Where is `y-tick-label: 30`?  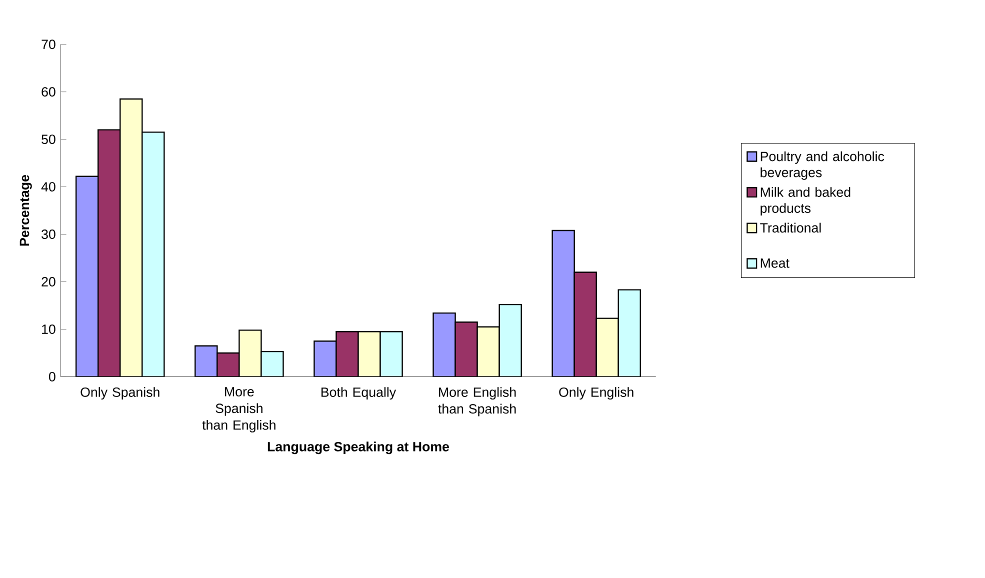 y-tick-label: 30 is located at coordinates (49, 235).